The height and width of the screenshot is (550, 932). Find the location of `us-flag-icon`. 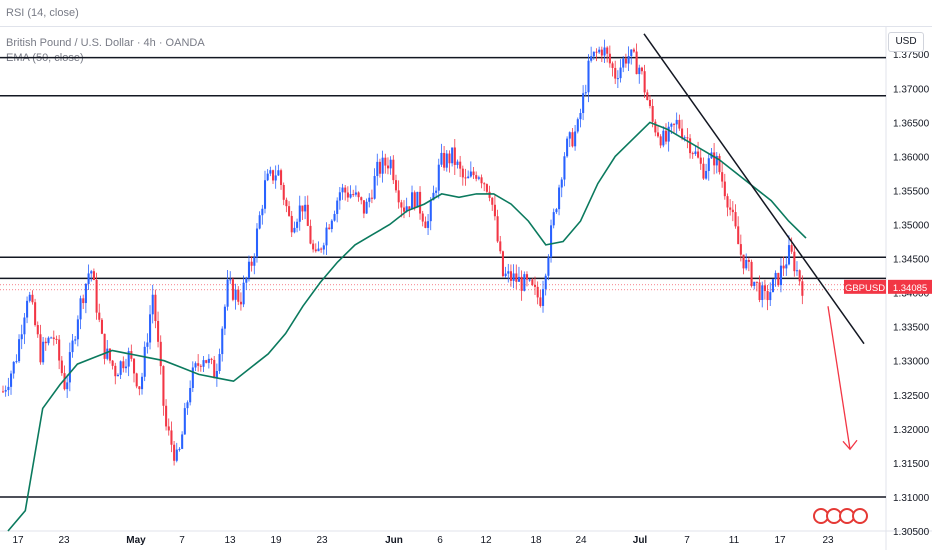

us-flag-icon is located at coordinates (860, 516).